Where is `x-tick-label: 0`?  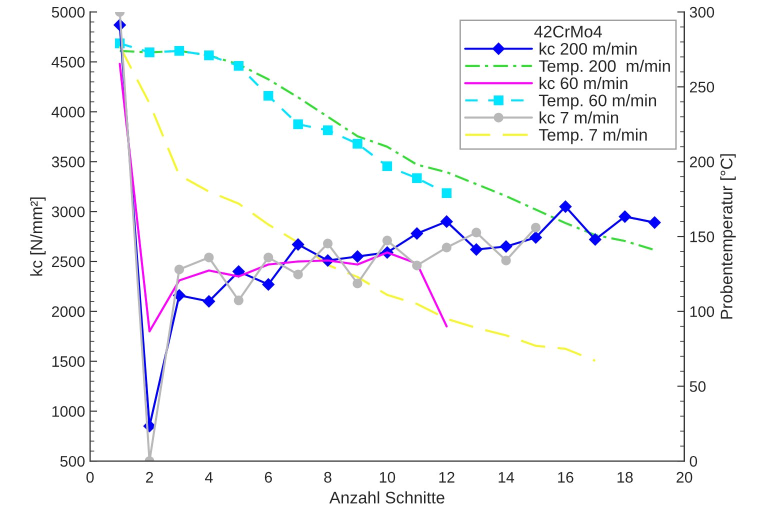 x-tick-label: 0 is located at coordinates (90, 477).